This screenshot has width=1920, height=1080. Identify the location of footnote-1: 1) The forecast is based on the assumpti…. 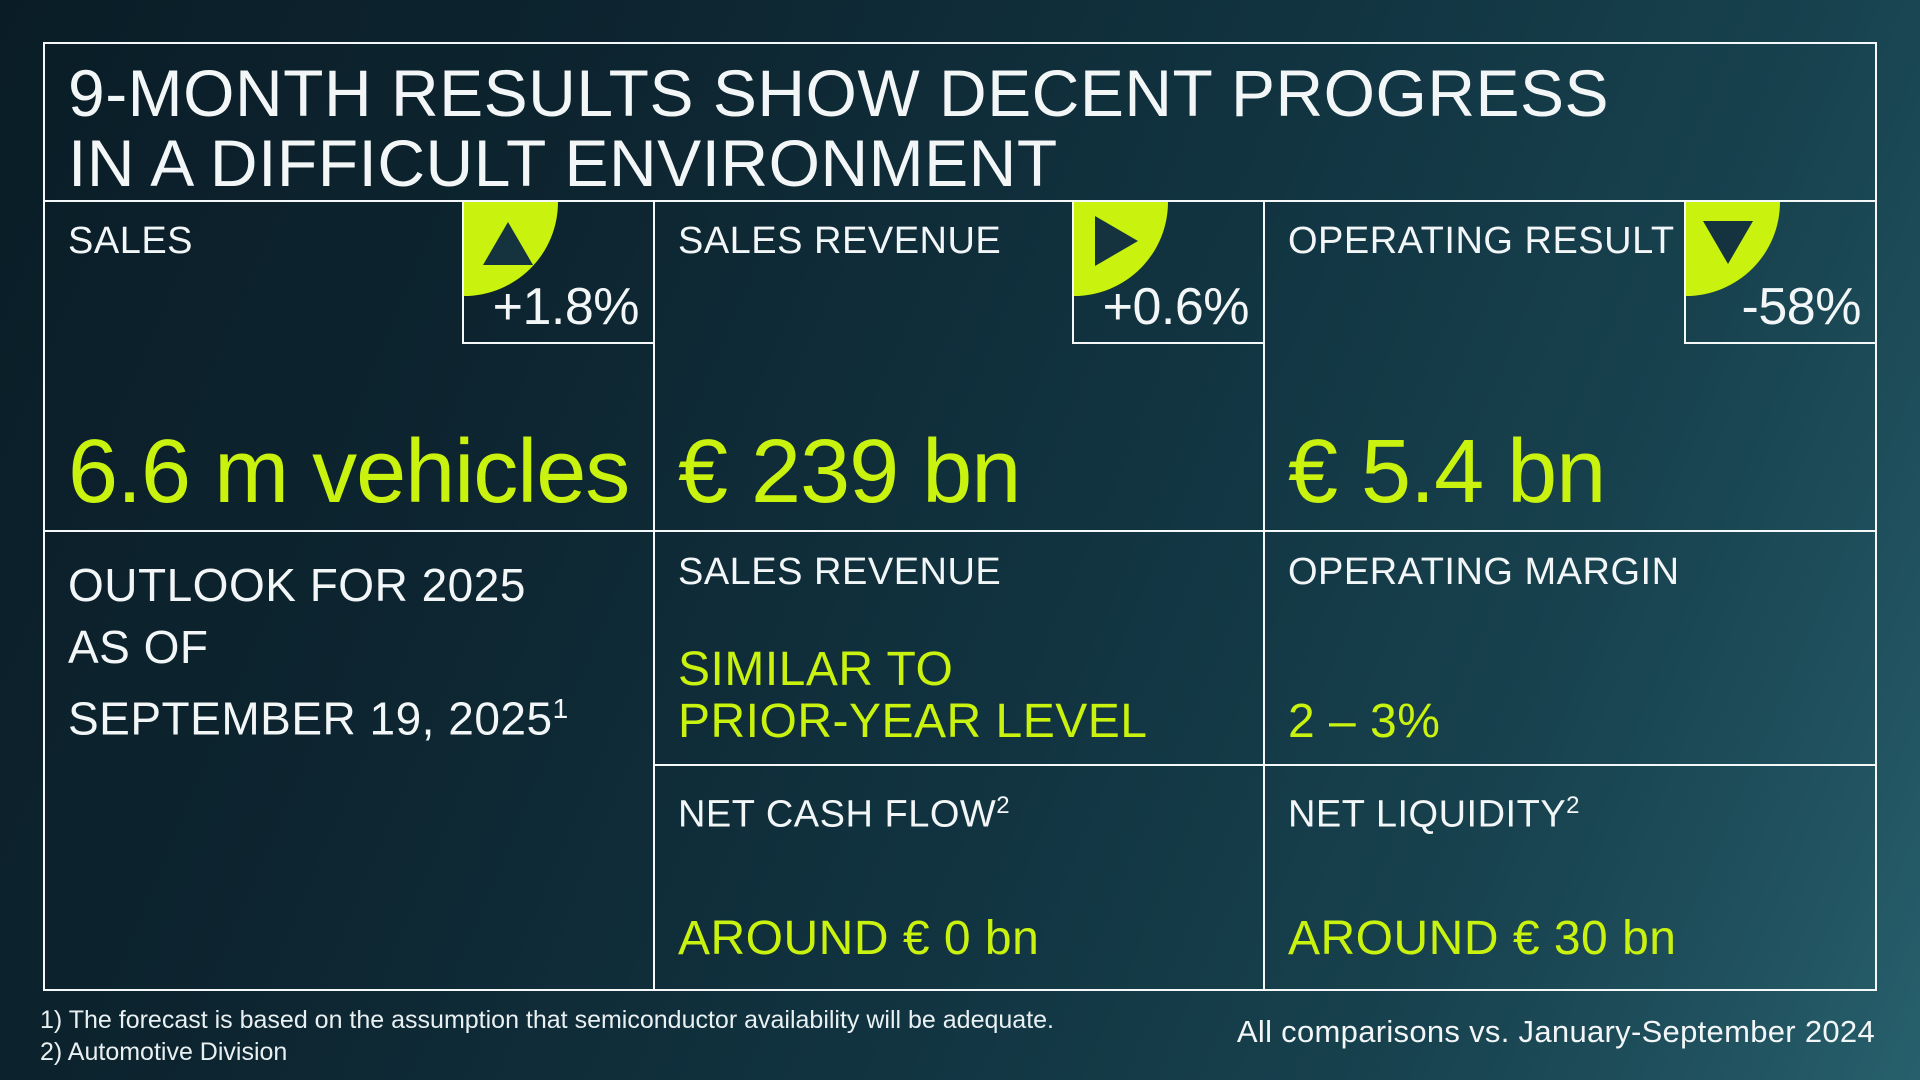
(547, 1020).